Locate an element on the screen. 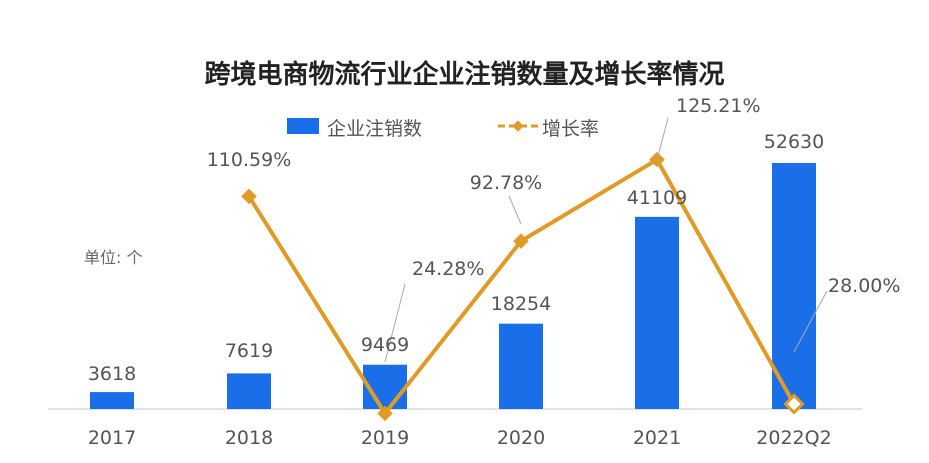 The image size is (929, 463). leader-line-2021 is located at coordinates (662, 139).